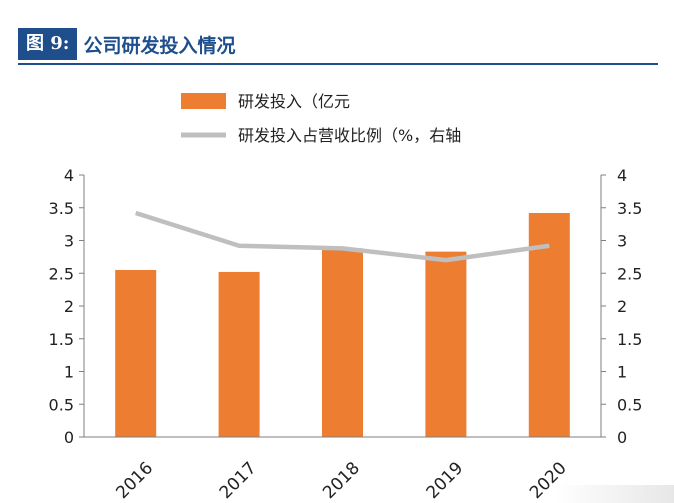 The height and width of the screenshot is (503, 674). Describe the element at coordinates (69, 241) in the screenshot. I see `y-tick-label-left: 3` at that location.